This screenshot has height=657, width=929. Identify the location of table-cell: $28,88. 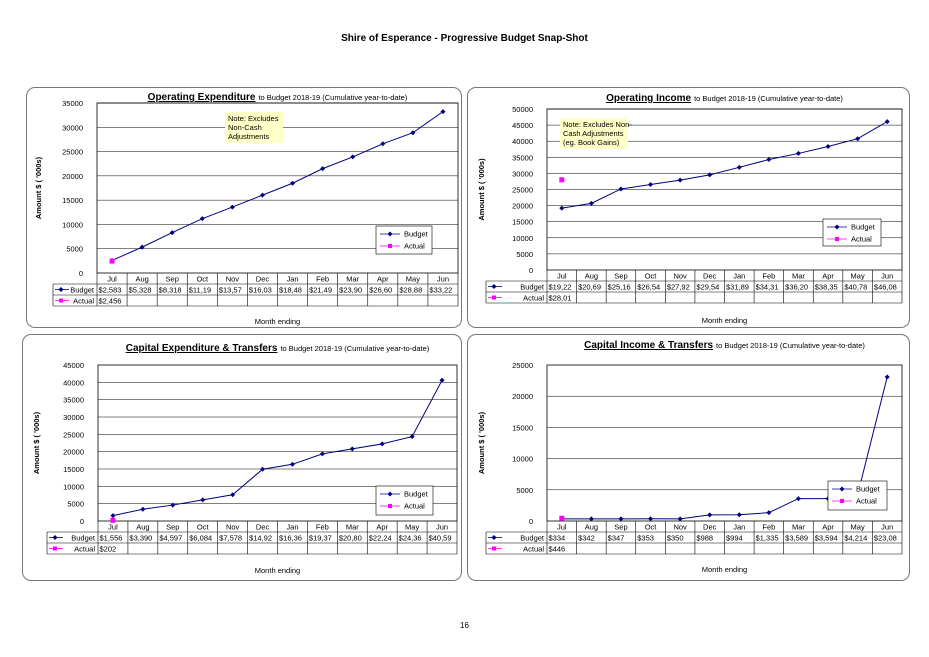
(410, 290).